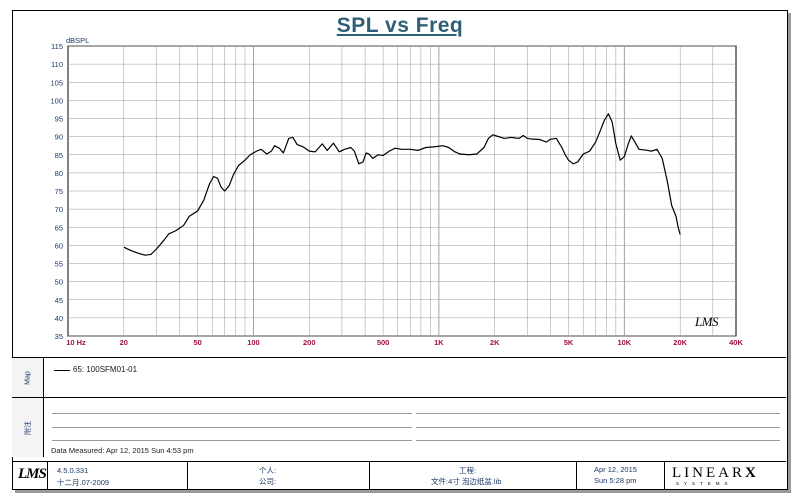 The height and width of the screenshot is (497, 800). Describe the element at coordinates (56, 82) in the screenshot. I see `y-tick-label: 105` at that location.